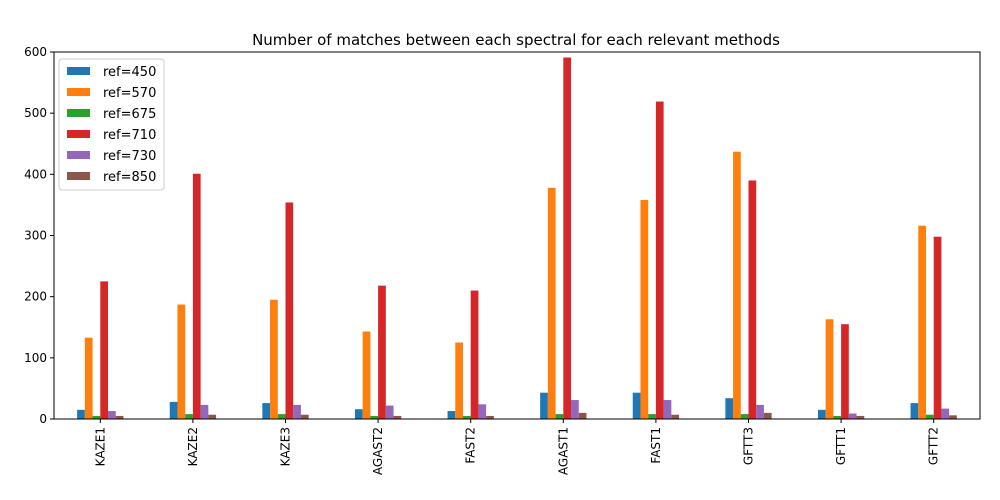 This screenshot has height=500, width=1000. Describe the element at coordinates (482, 411) in the screenshot. I see `bar-ref-730-fast2` at that location.